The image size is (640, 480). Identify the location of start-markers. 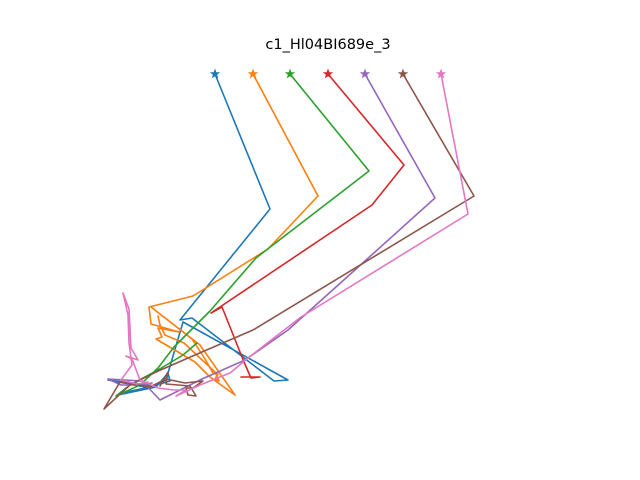
(328, 73).